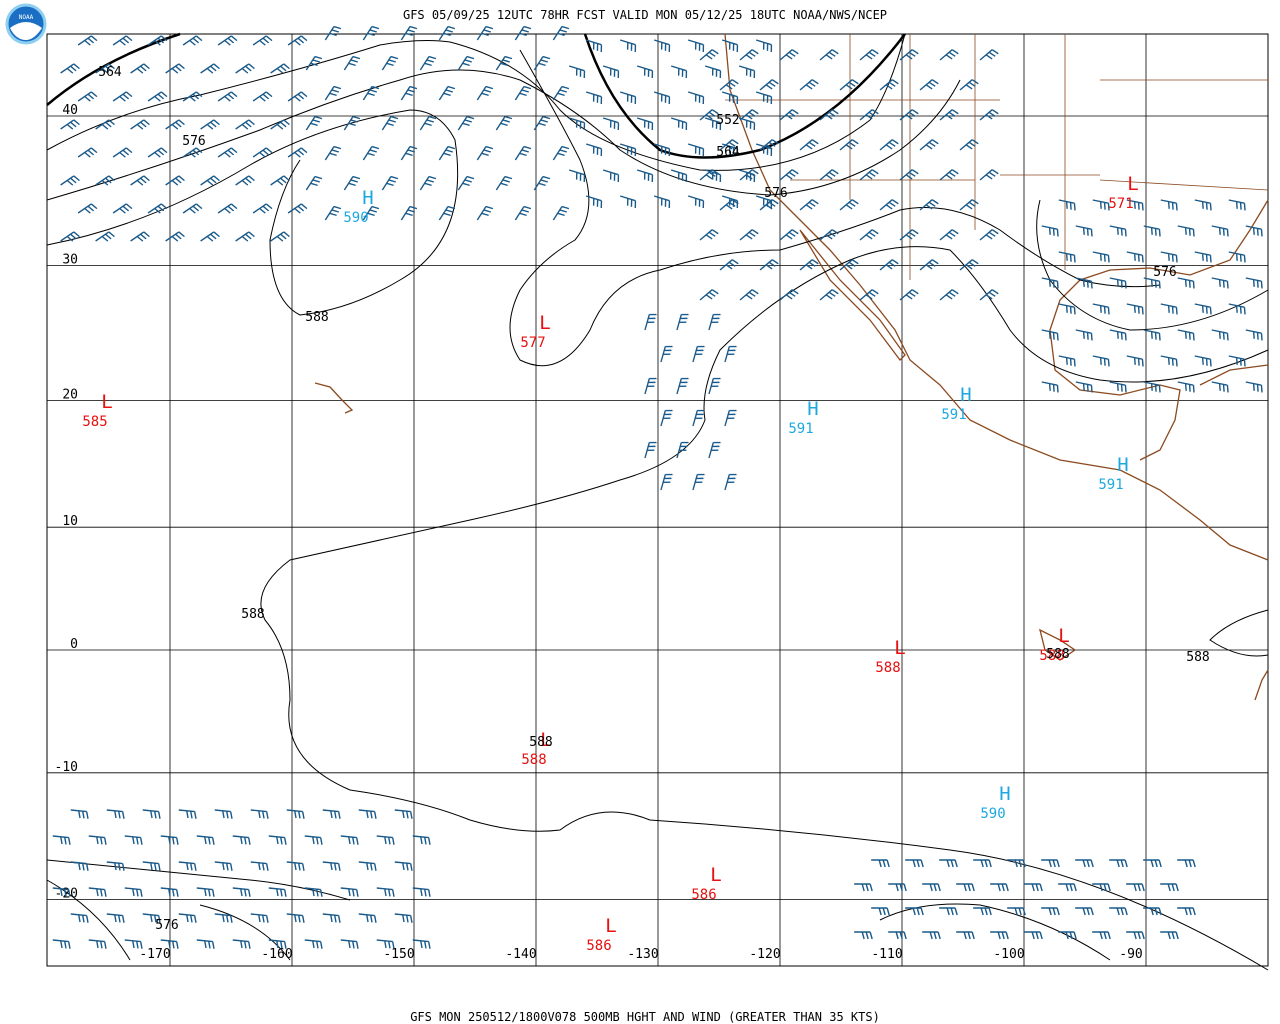  What do you see at coordinates (728, 152) in the screenshot?
I see `contour-label: 564` at bounding box center [728, 152].